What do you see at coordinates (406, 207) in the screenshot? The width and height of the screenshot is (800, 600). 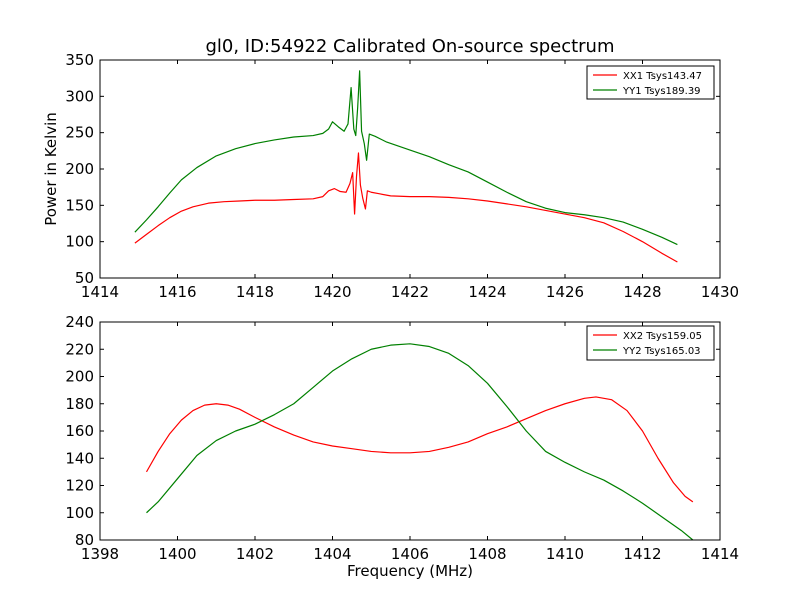 I see `series-line-xx1` at bounding box center [406, 207].